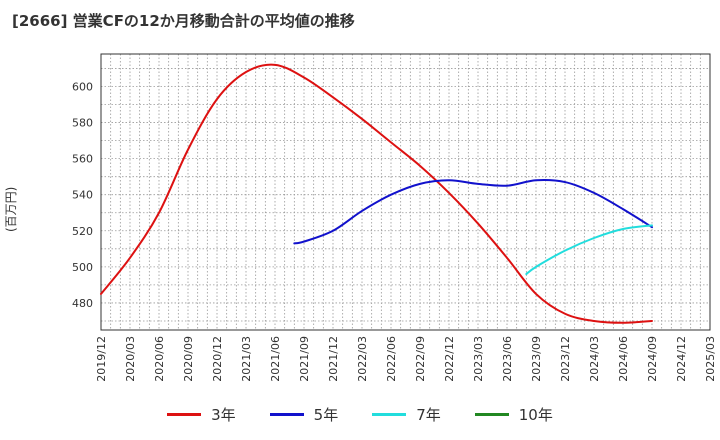 This screenshot has height=440, width=720. What do you see at coordinates (82, 303) in the screenshot?
I see `y-tick-label: 480` at bounding box center [82, 303].